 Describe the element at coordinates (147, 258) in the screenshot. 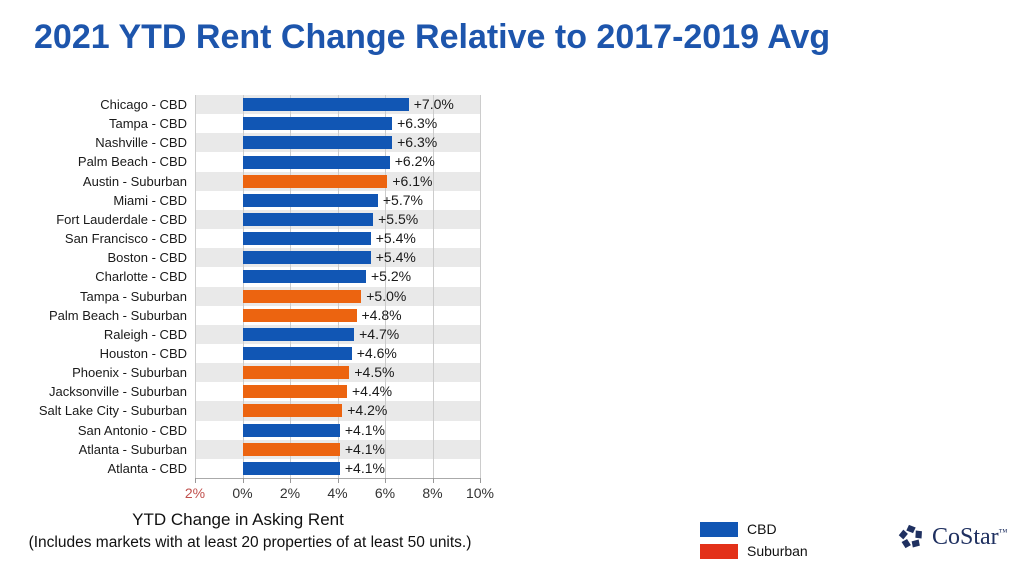

I see `category-label: Boston - CBD` at that location.